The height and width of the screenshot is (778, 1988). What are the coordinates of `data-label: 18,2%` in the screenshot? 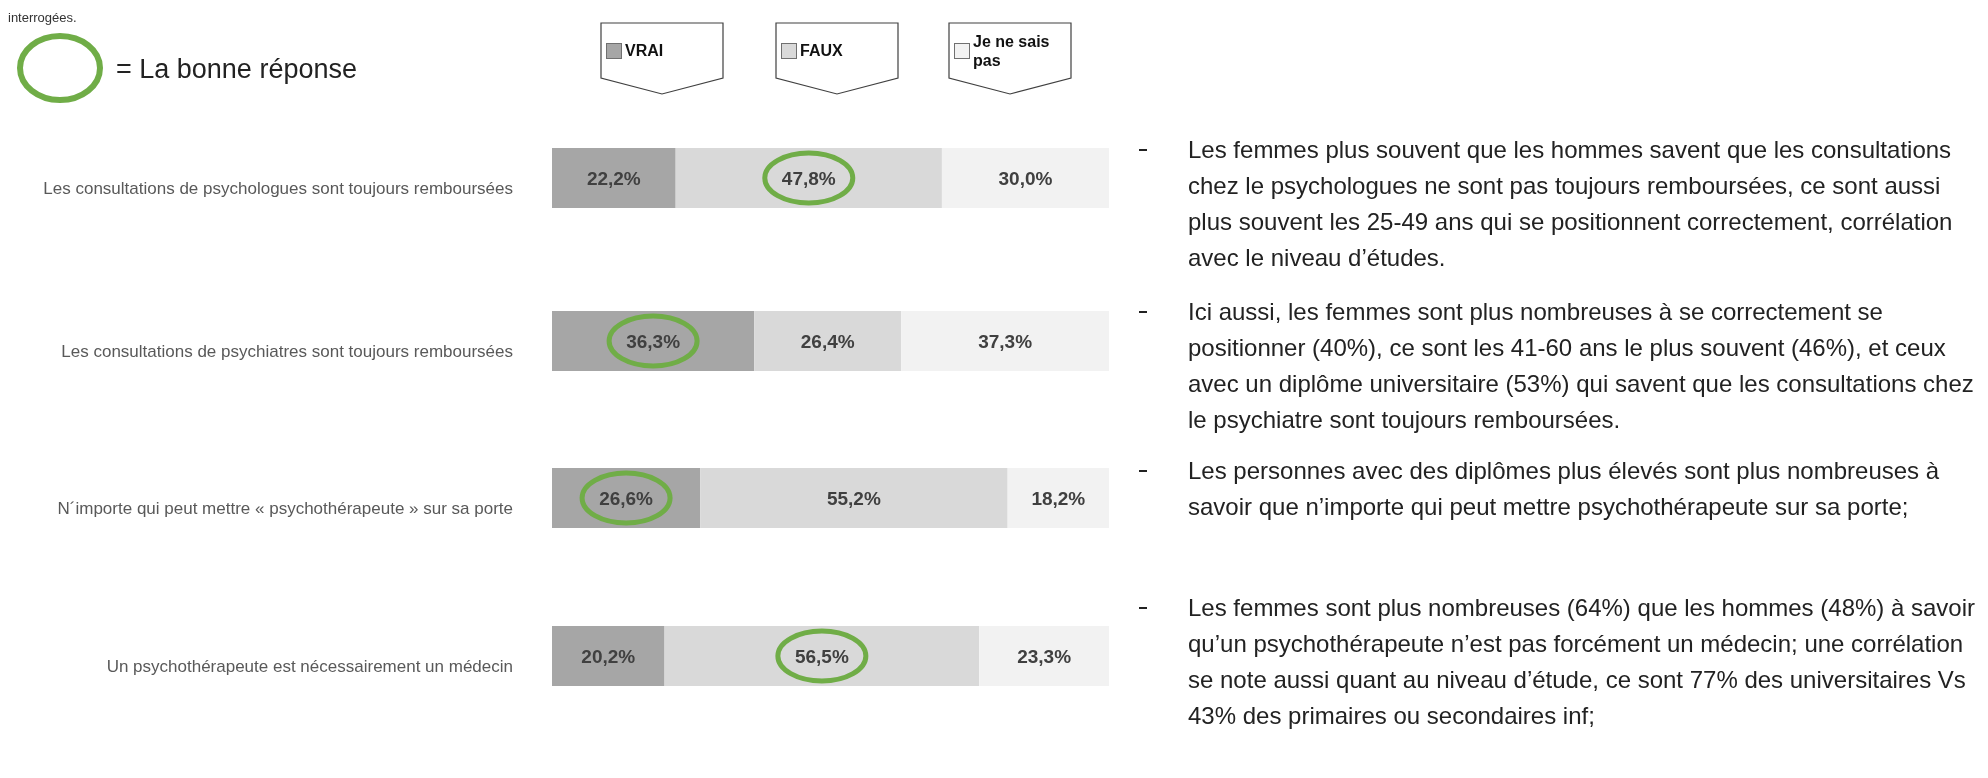 It's located at (1058, 498).